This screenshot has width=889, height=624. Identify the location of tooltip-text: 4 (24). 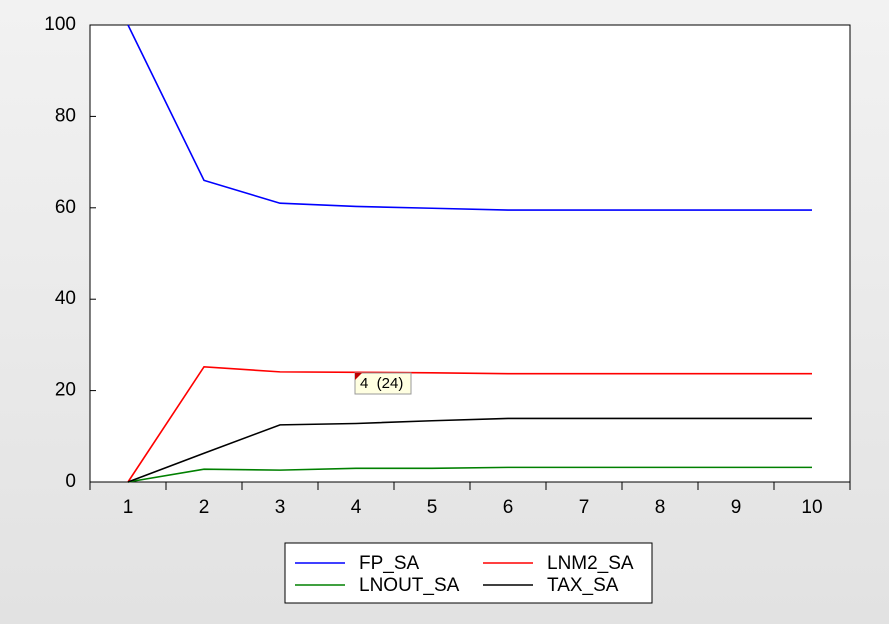
(381, 383).